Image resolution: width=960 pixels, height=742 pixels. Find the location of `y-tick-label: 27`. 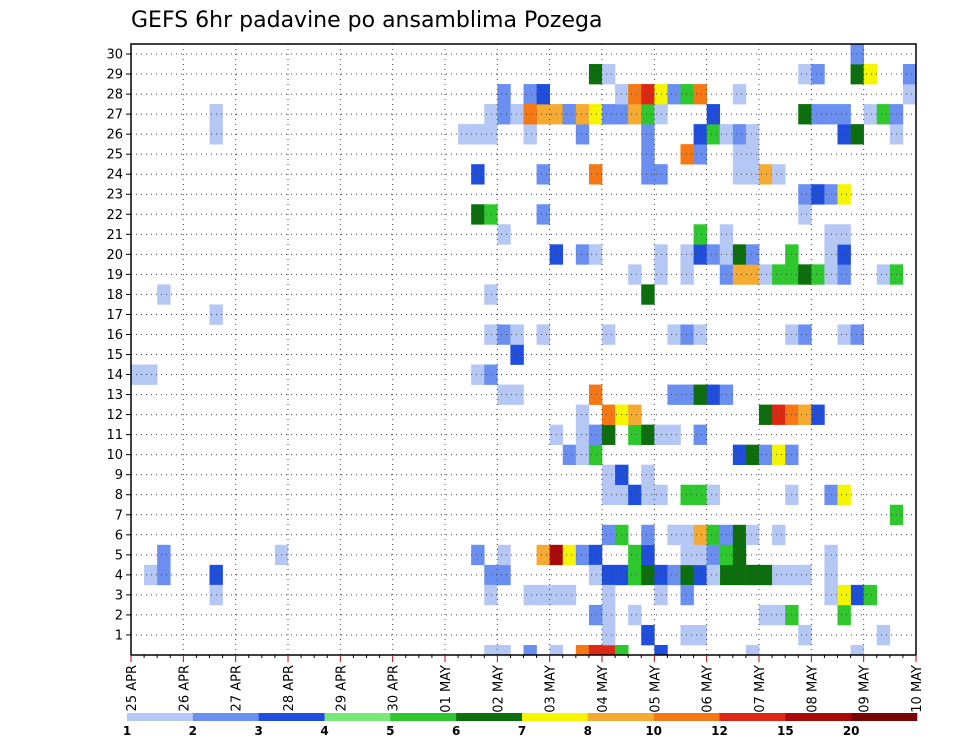

y-tick-label: 27 is located at coordinates (114, 115).